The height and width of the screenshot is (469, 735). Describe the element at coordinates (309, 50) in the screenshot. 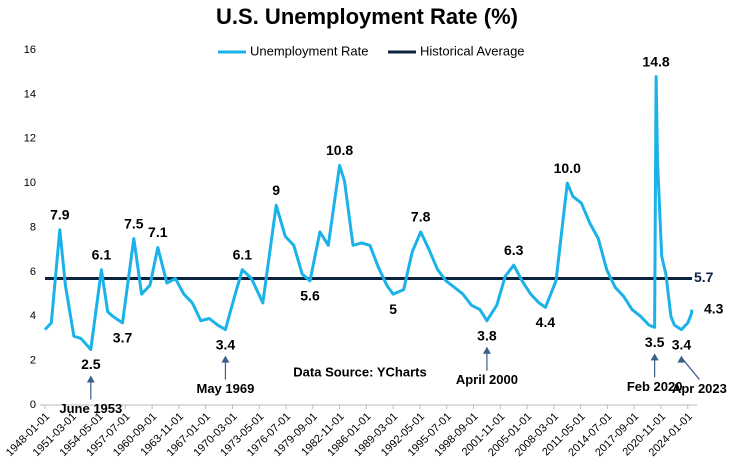

I see `legend-label: Unemployment Rate` at that location.